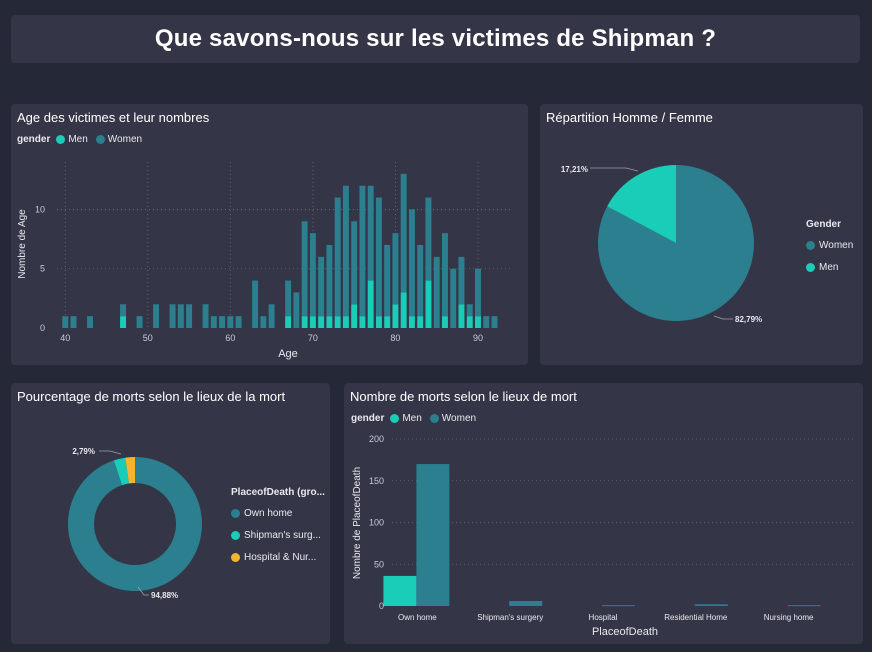  I want to click on y-tick-label: 100, so click(376, 523).